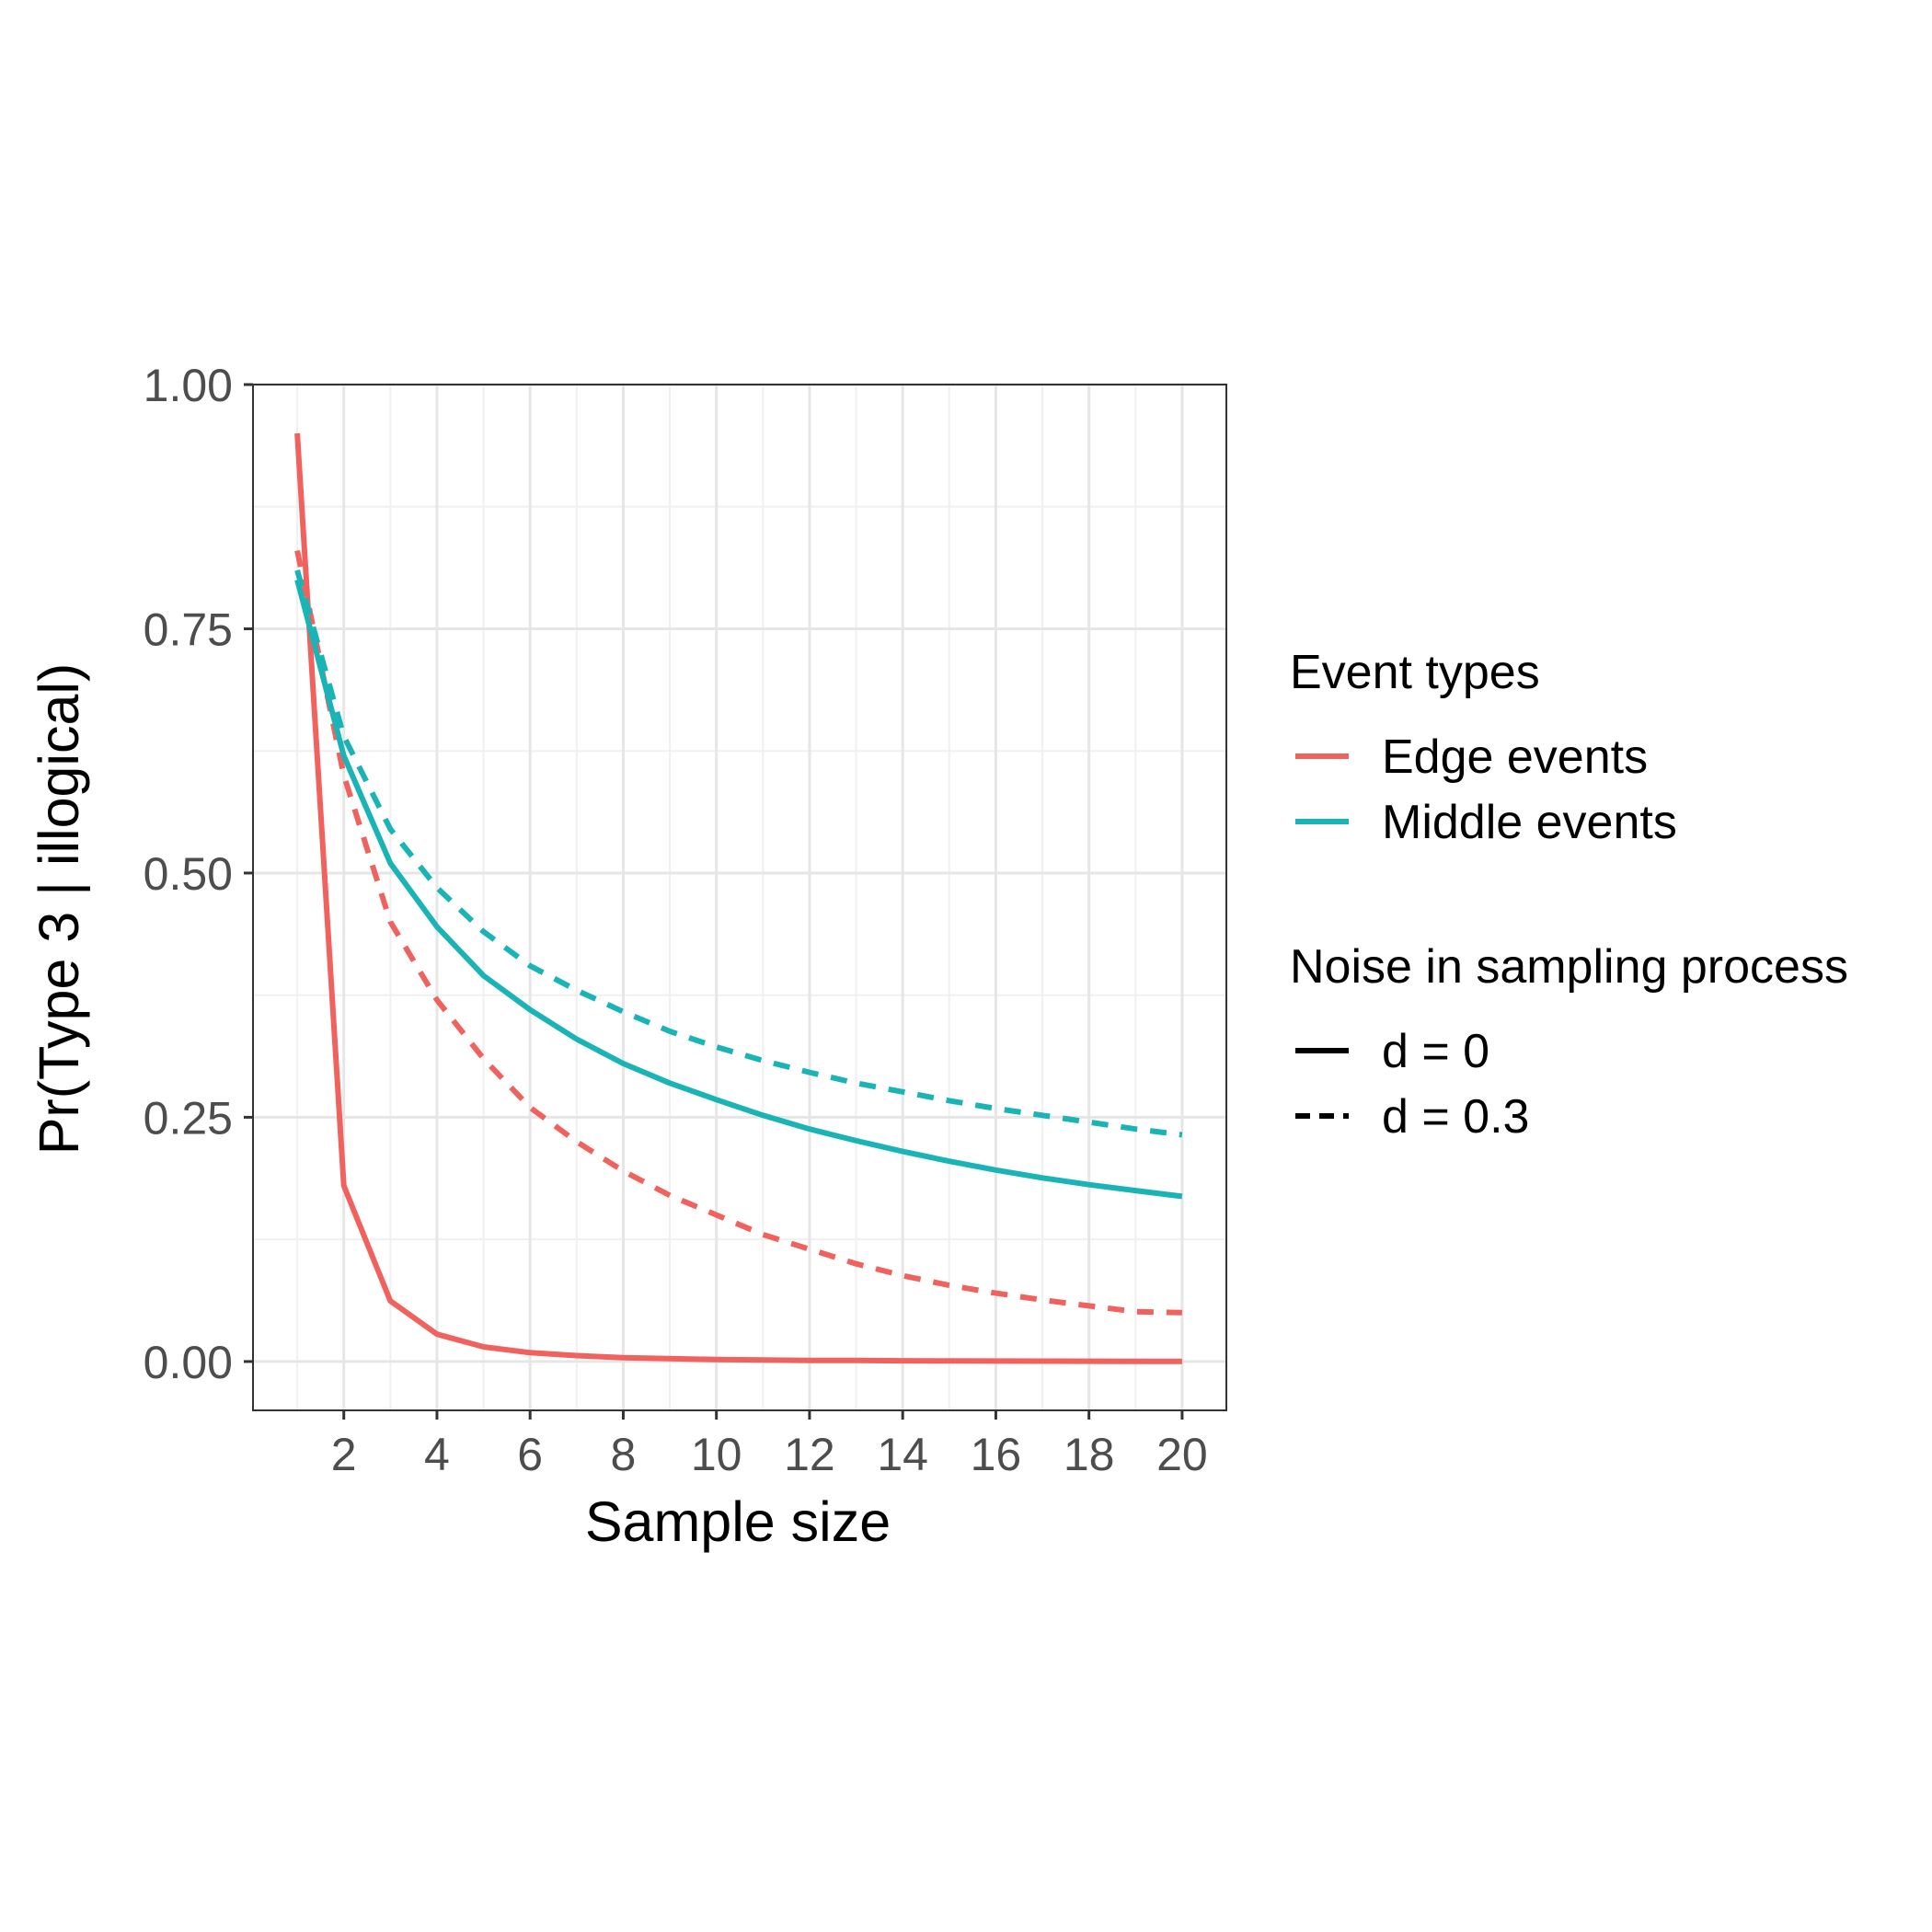 The width and height of the screenshot is (1932, 1932). What do you see at coordinates (1455, 1117) in the screenshot?
I see `legend-label-d03: d = 0.3` at bounding box center [1455, 1117].